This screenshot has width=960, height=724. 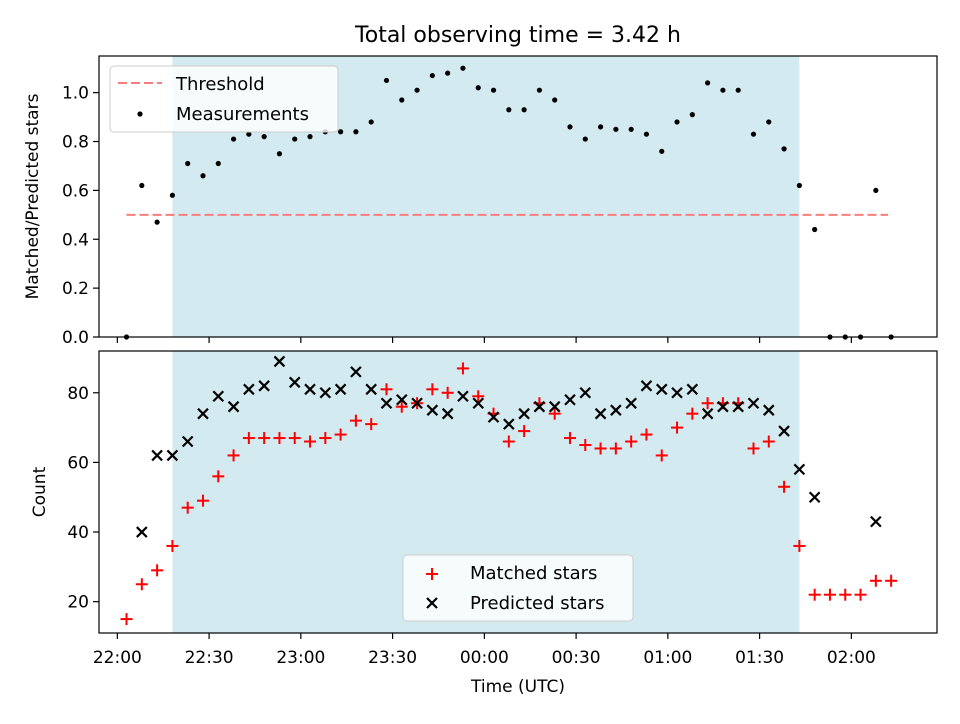 What do you see at coordinates (576, 658) in the screenshot?
I see `count-x-tick-label: 00:30` at bounding box center [576, 658].